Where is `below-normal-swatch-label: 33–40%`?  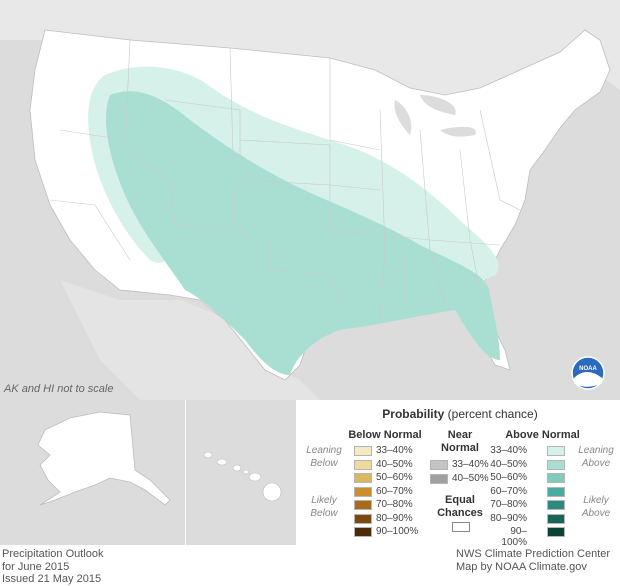
below-normal-swatch-label: 33–40% is located at coordinates (394, 450).